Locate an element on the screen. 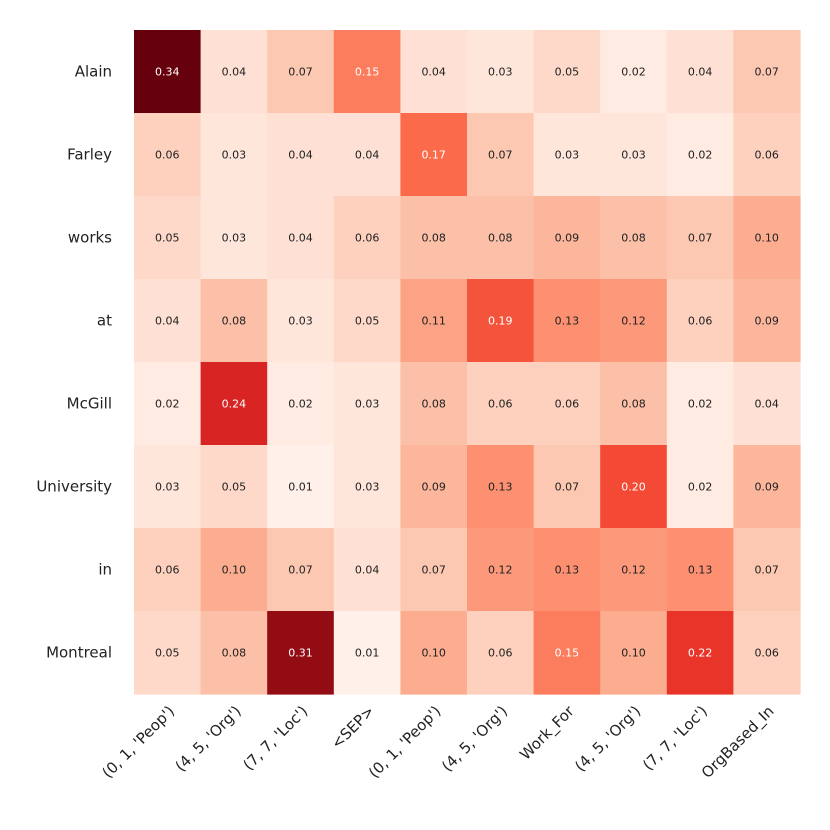 This screenshot has width=830, height=830. cell-value-label: 0.34 is located at coordinates (167, 72).